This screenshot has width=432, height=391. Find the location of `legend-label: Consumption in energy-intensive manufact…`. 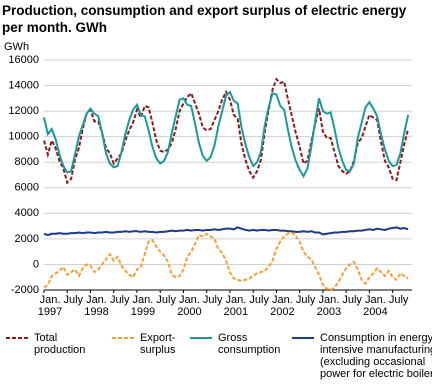

legend-label: Consumption in energy-intensive manufact… is located at coordinates (376, 356).